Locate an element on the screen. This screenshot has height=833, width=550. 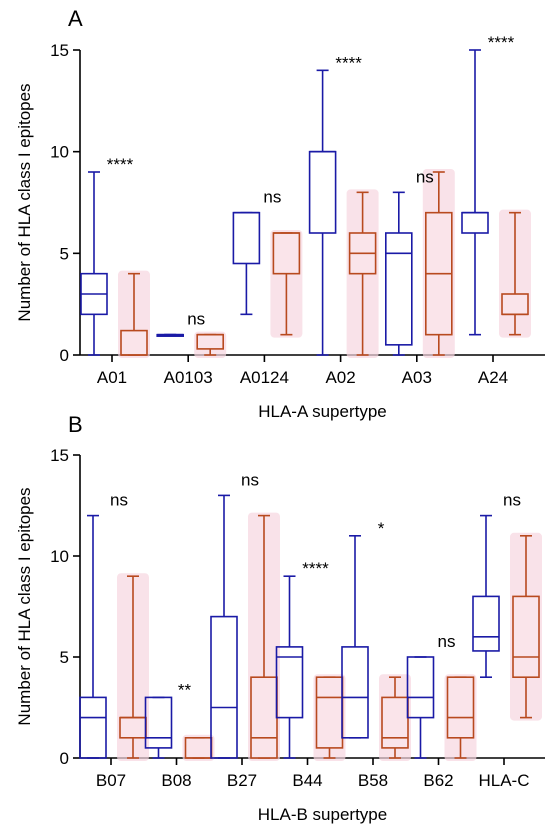
x-tick-label: B58 is located at coordinates (373, 780).